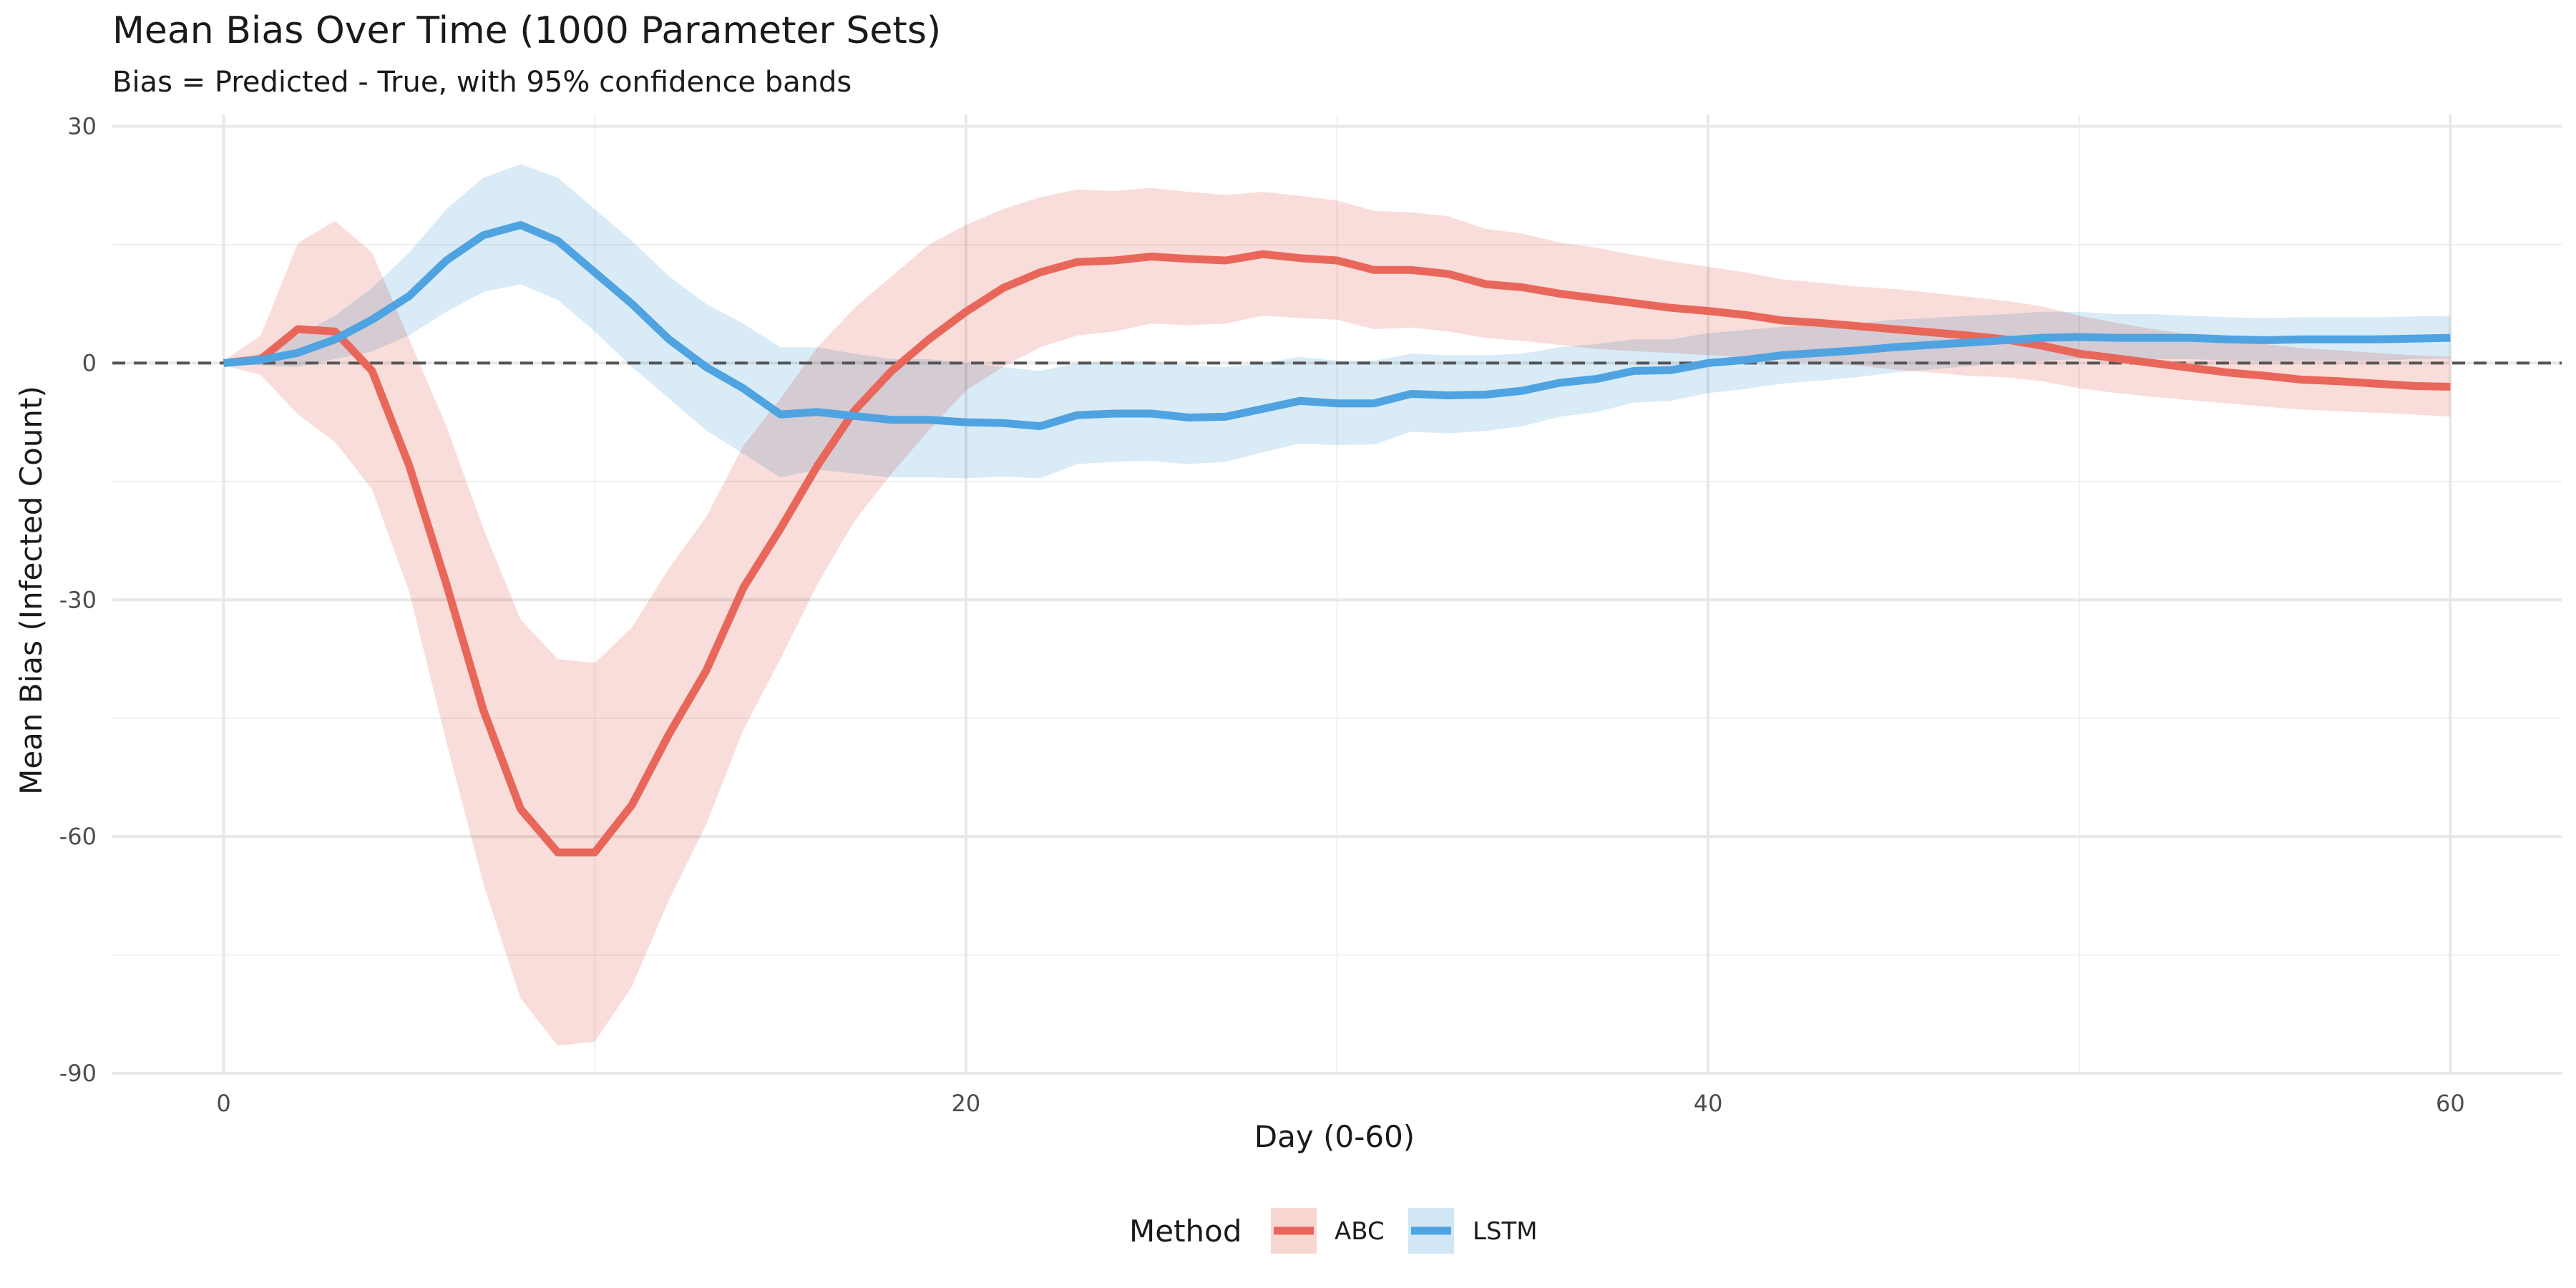 Image resolution: width=2576 pixels, height=1288 pixels. I want to click on y-tick-label: -90, so click(78, 1073).